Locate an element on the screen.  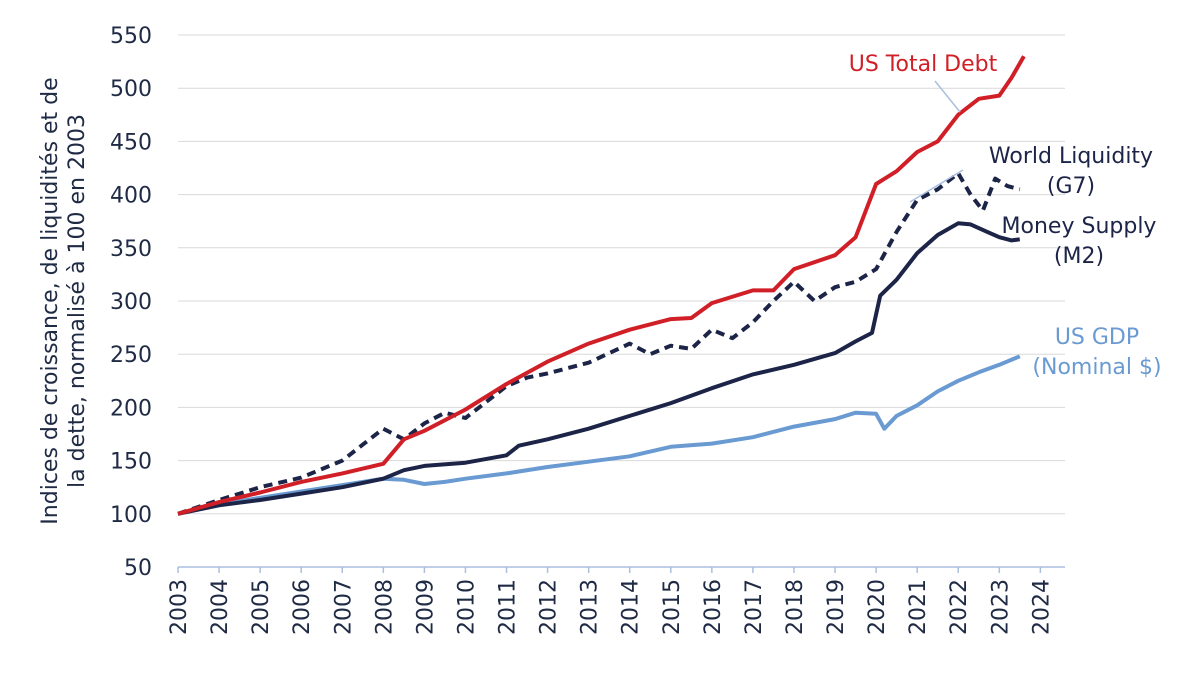
x-tick-label: 2004 is located at coordinates (220, 607).